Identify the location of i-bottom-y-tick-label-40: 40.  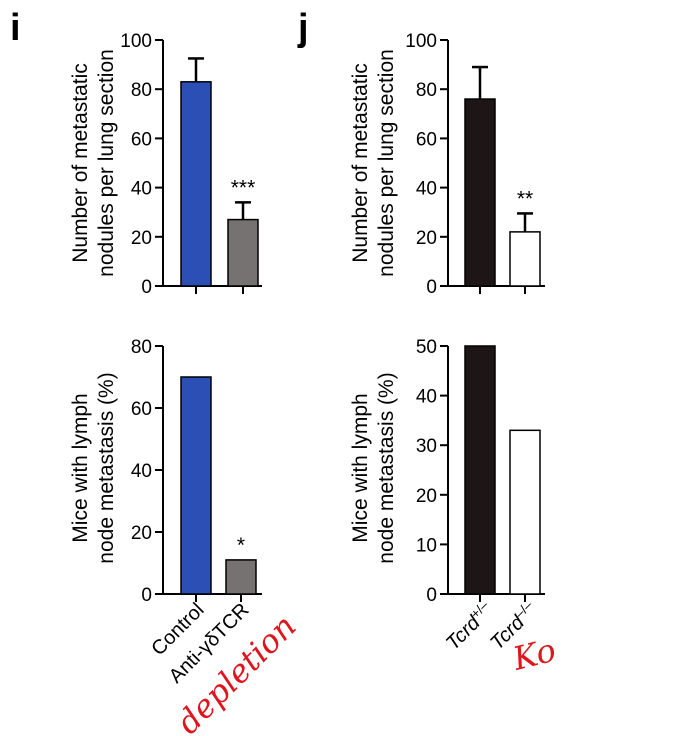
(141, 471).